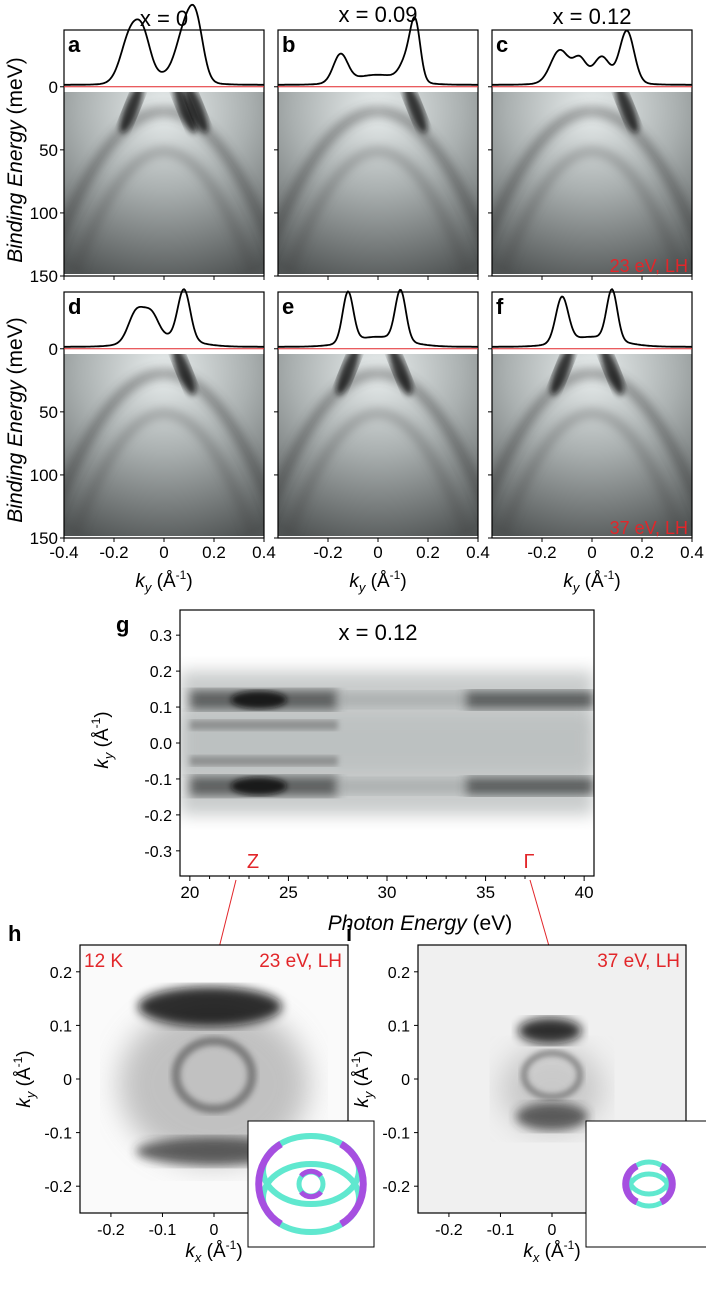 The image size is (706, 1311). What do you see at coordinates (161, 708) in the screenshot?
I see `y-tick-label: 0.1` at bounding box center [161, 708].